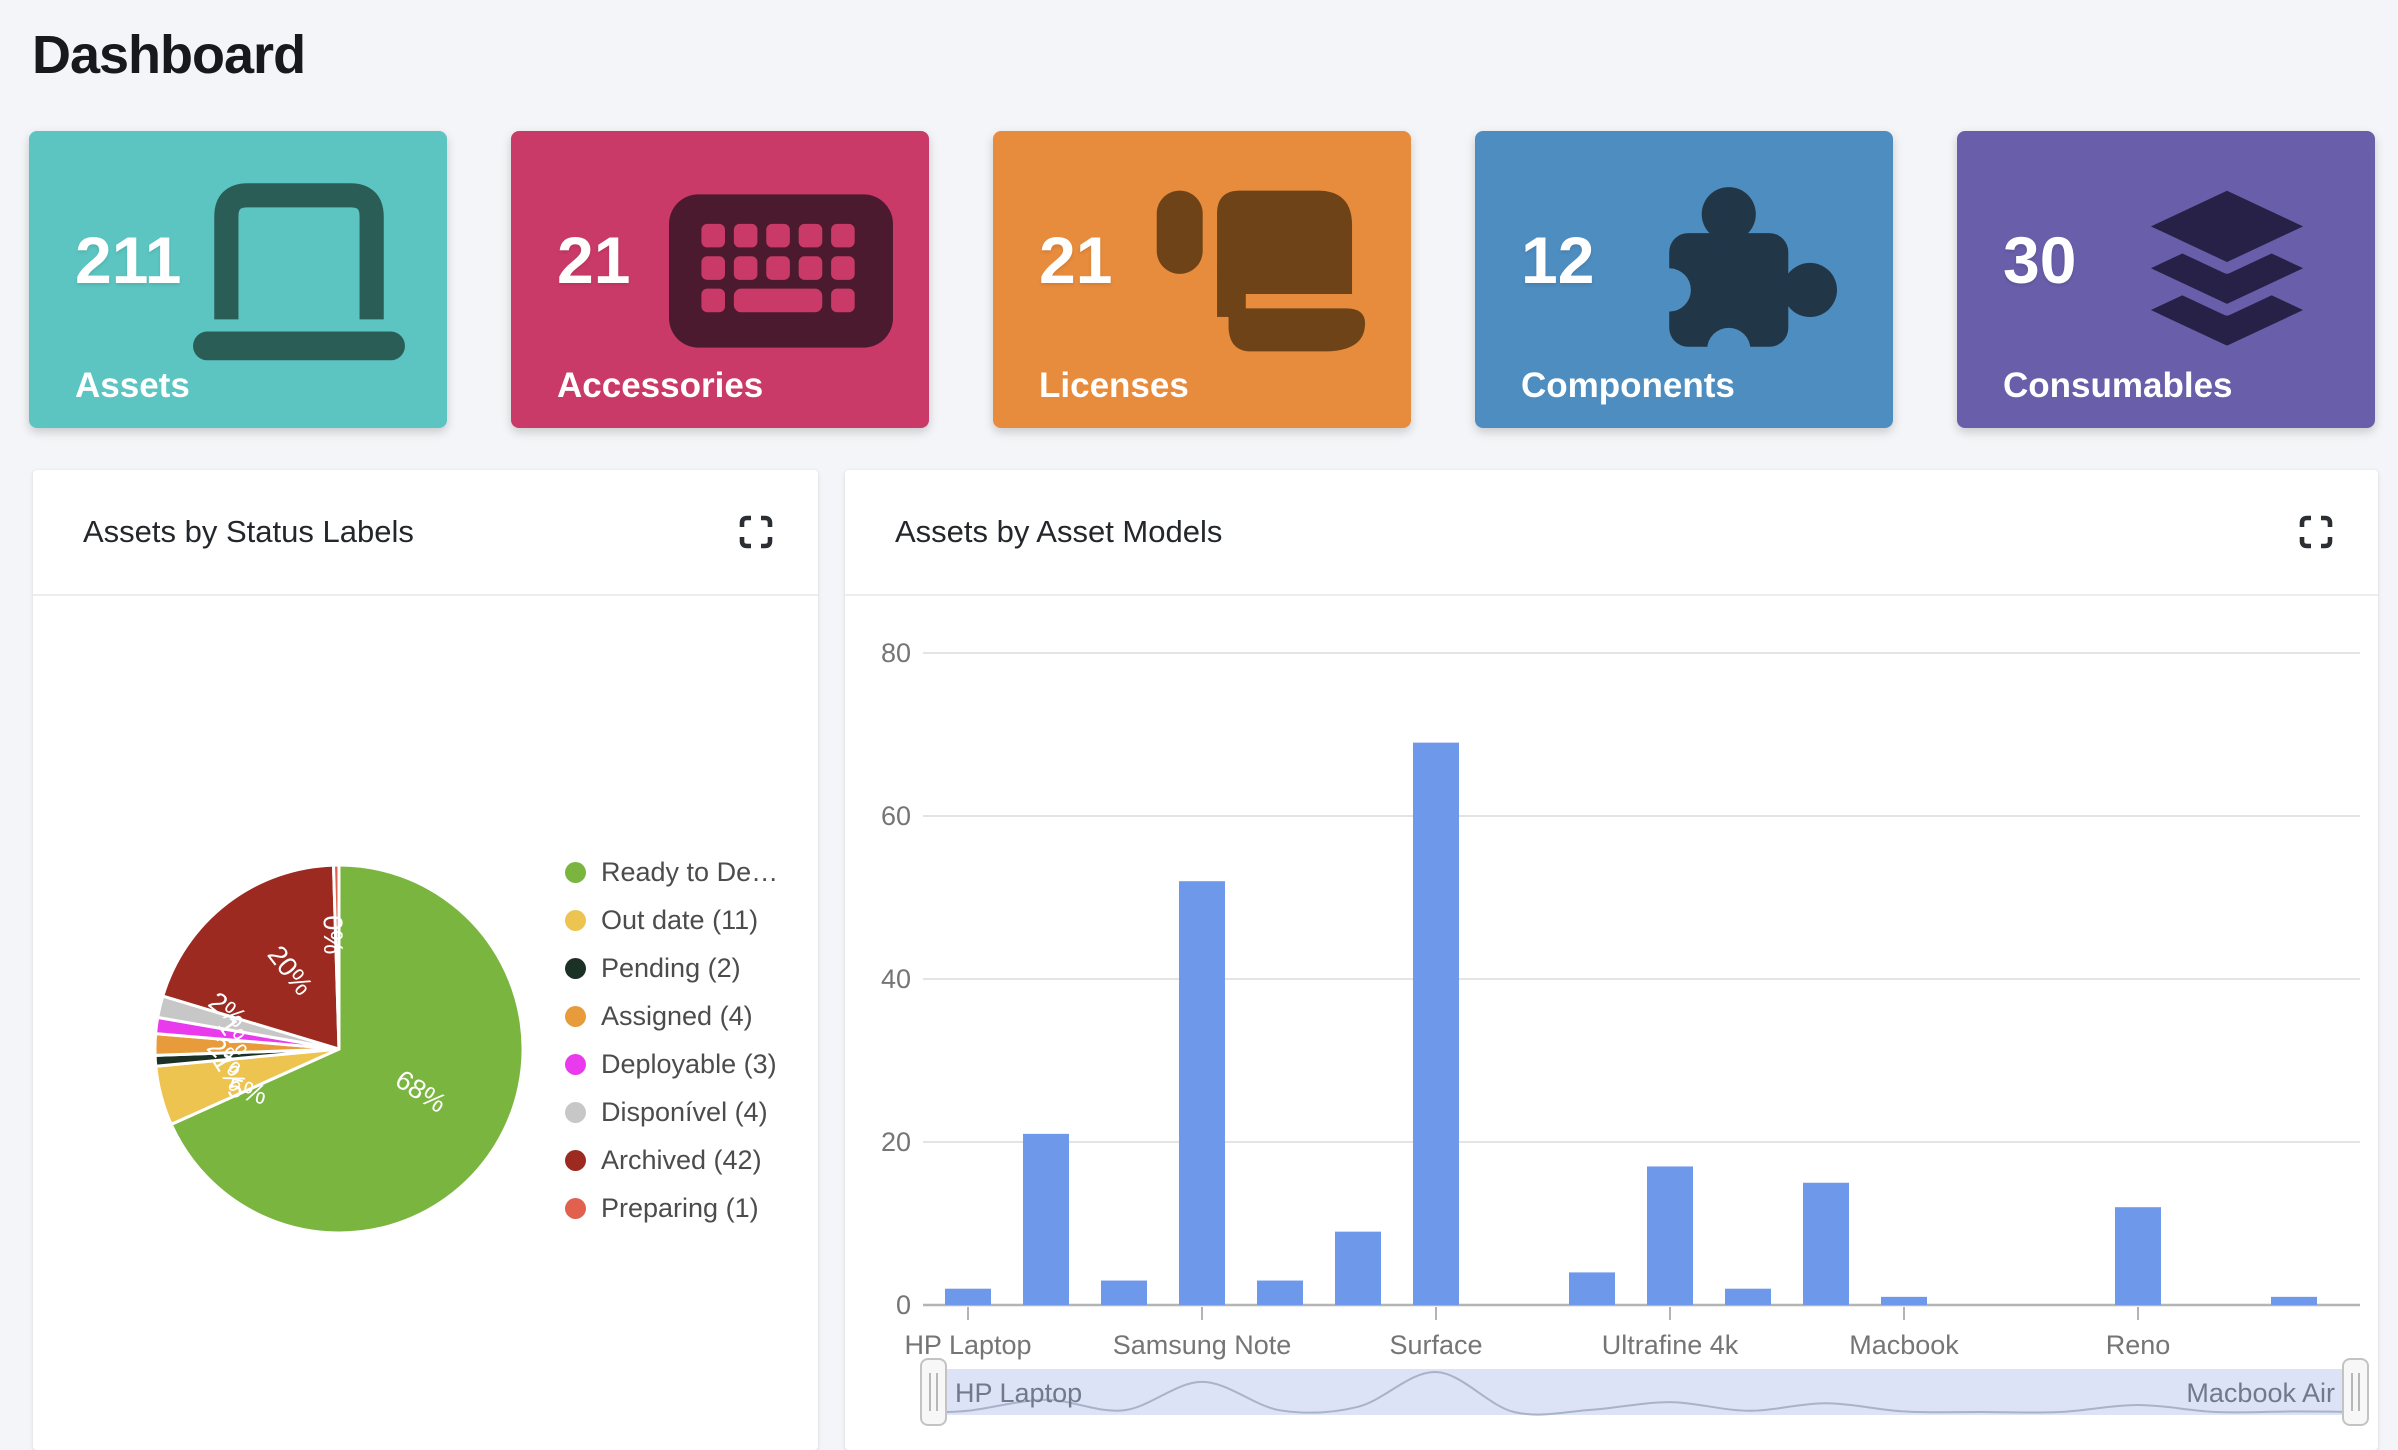 The width and height of the screenshot is (2398, 1450). Describe the element at coordinates (2138, 1345) in the screenshot. I see `x-tick-label: Reno` at that location.